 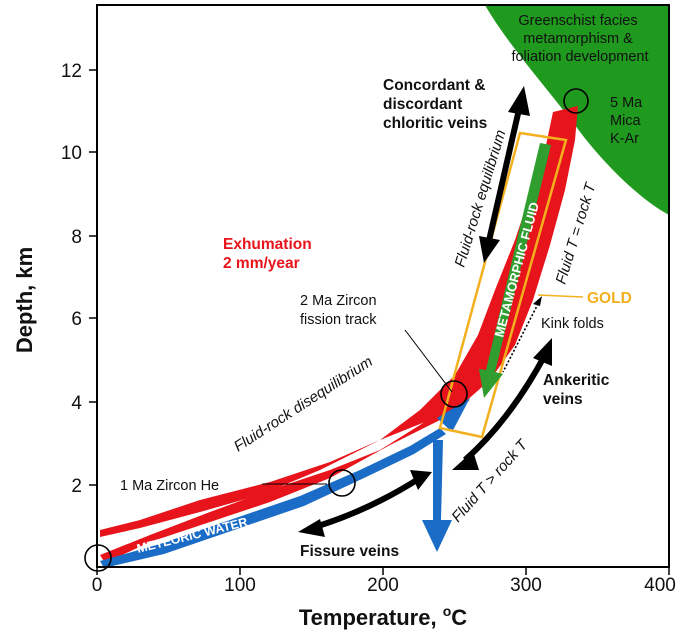 What do you see at coordinates (572, 324) in the screenshot?
I see `kink-folds-label: Kink folds` at bounding box center [572, 324].